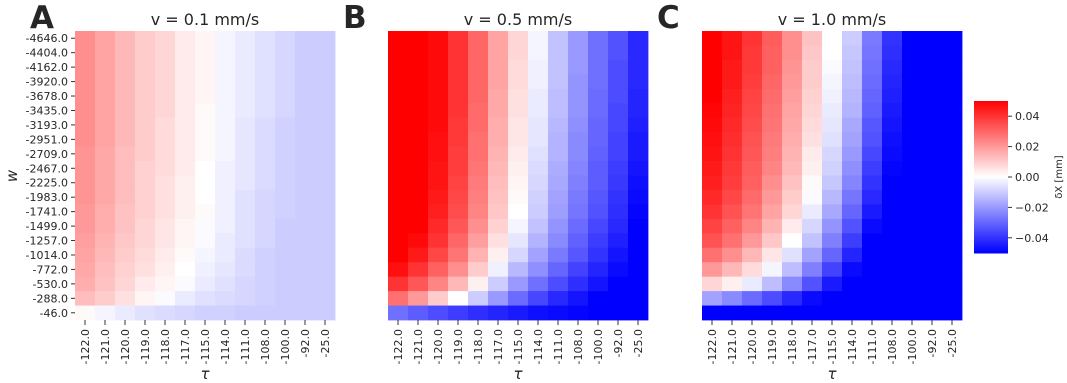  I want to click on y-axis-label: w, so click(12, 175).